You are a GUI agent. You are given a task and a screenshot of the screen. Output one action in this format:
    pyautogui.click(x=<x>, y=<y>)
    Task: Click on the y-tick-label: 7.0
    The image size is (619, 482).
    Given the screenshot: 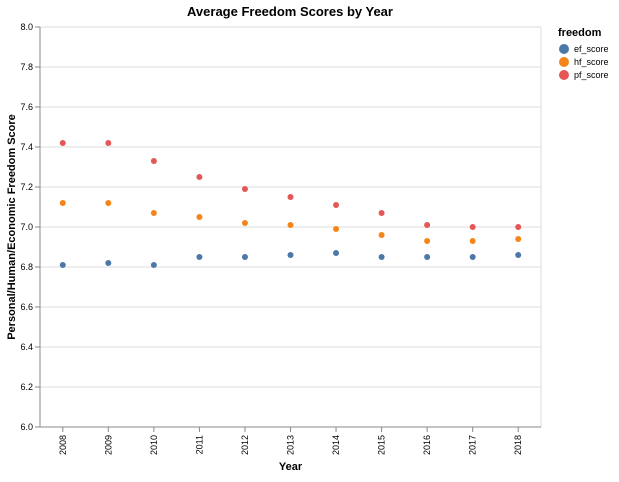 What is the action you would take?
    pyautogui.click(x=26, y=227)
    